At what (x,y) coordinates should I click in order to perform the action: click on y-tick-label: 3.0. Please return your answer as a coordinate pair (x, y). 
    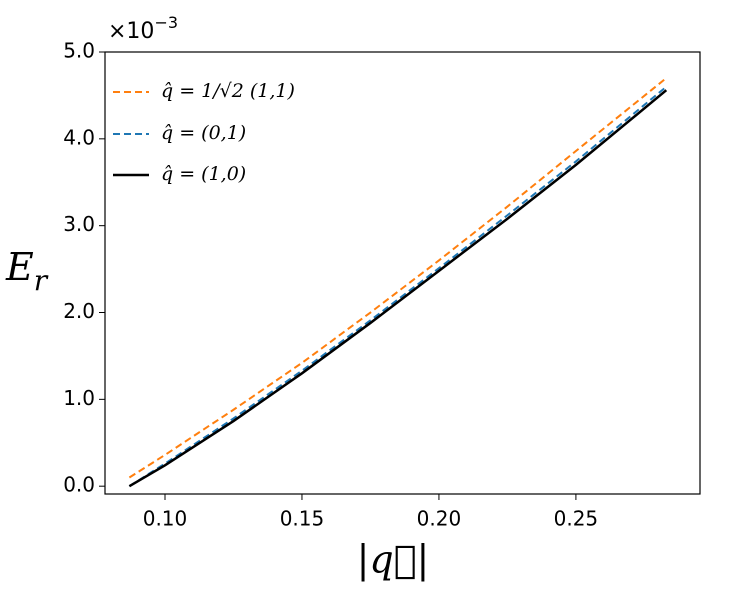
    Looking at the image, I should click on (79, 224).